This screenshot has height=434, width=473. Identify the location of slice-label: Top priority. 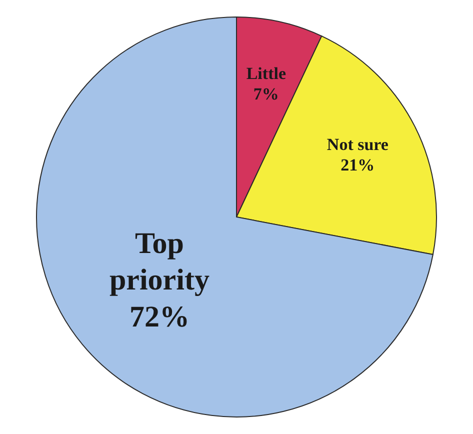
(159, 262).